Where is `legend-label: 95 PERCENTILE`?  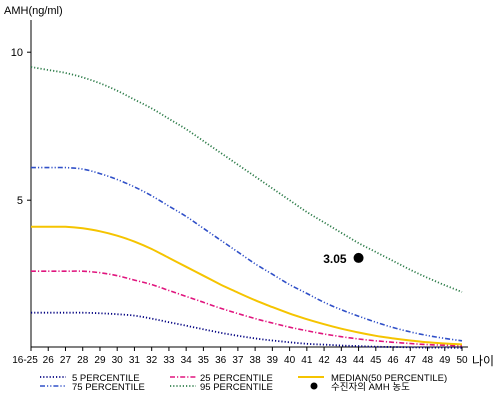
legend-label: 95 PERCENTILE is located at coordinates (236, 387).